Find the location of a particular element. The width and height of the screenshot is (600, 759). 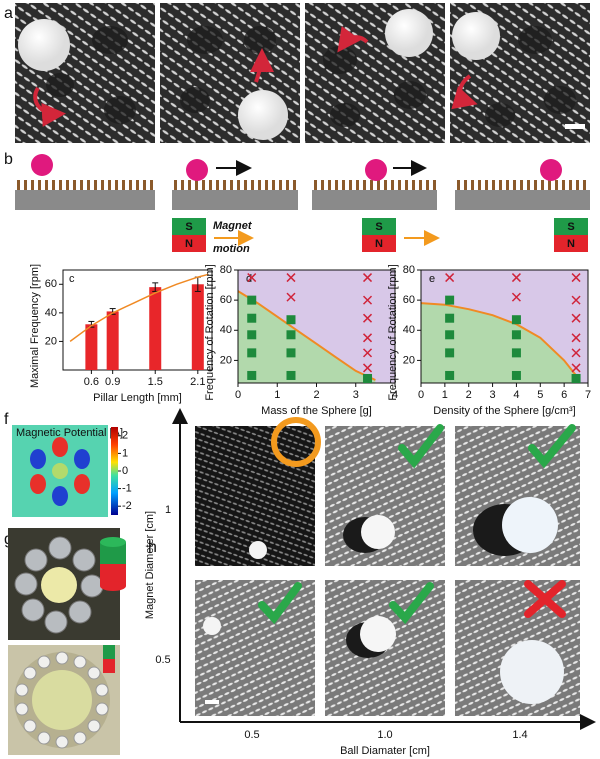

colorbar-tick-label: 2 is located at coordinates (125, 436).